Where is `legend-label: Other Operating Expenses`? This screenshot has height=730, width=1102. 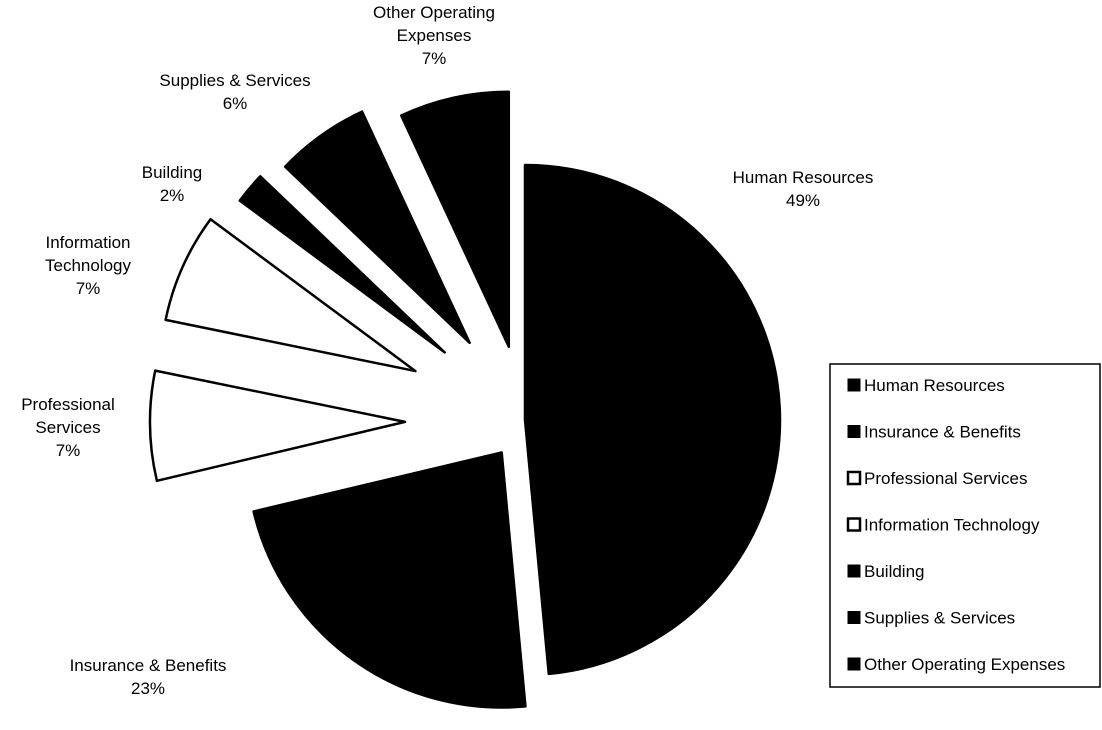 legend-label: Other Operating Expenses is located at coordinates (964, 664).